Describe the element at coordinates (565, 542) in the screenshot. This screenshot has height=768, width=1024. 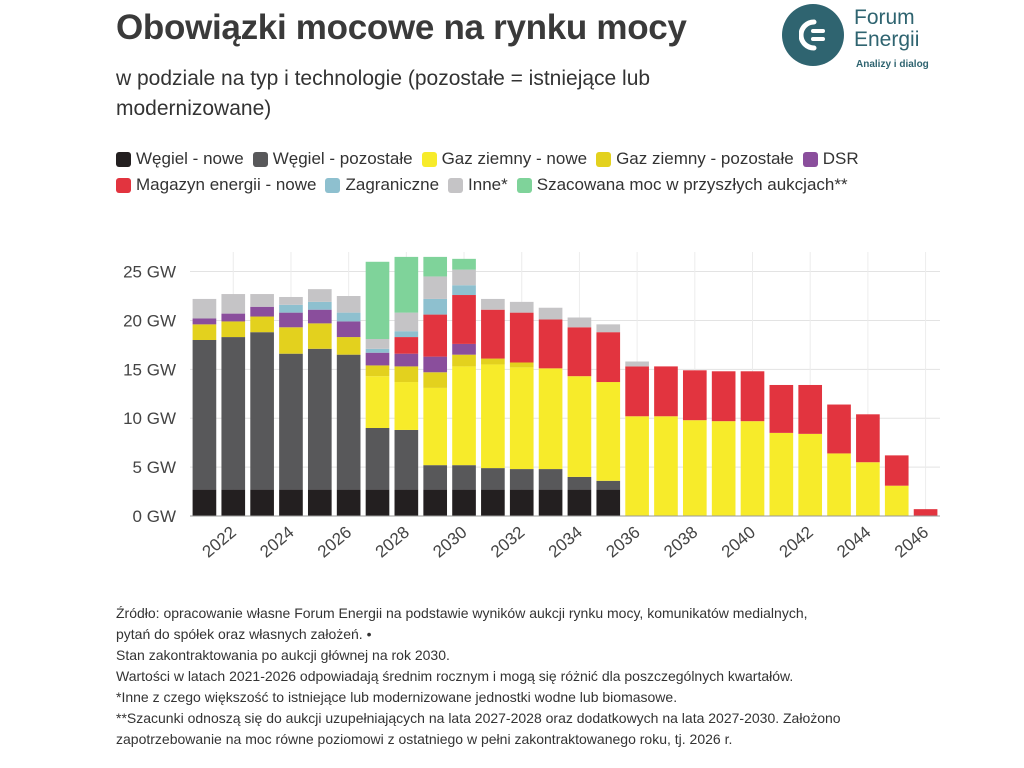
I see `x-tick-label: 2034` at that location.